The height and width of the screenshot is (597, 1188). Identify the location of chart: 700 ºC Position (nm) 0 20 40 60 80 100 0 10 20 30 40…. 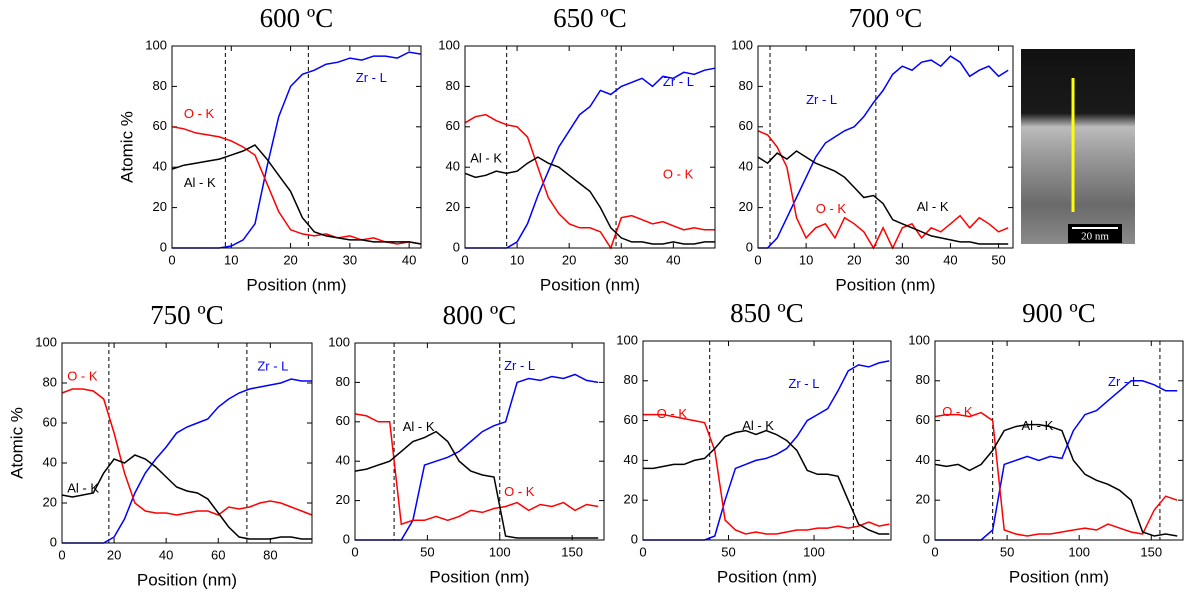
(872, 148).